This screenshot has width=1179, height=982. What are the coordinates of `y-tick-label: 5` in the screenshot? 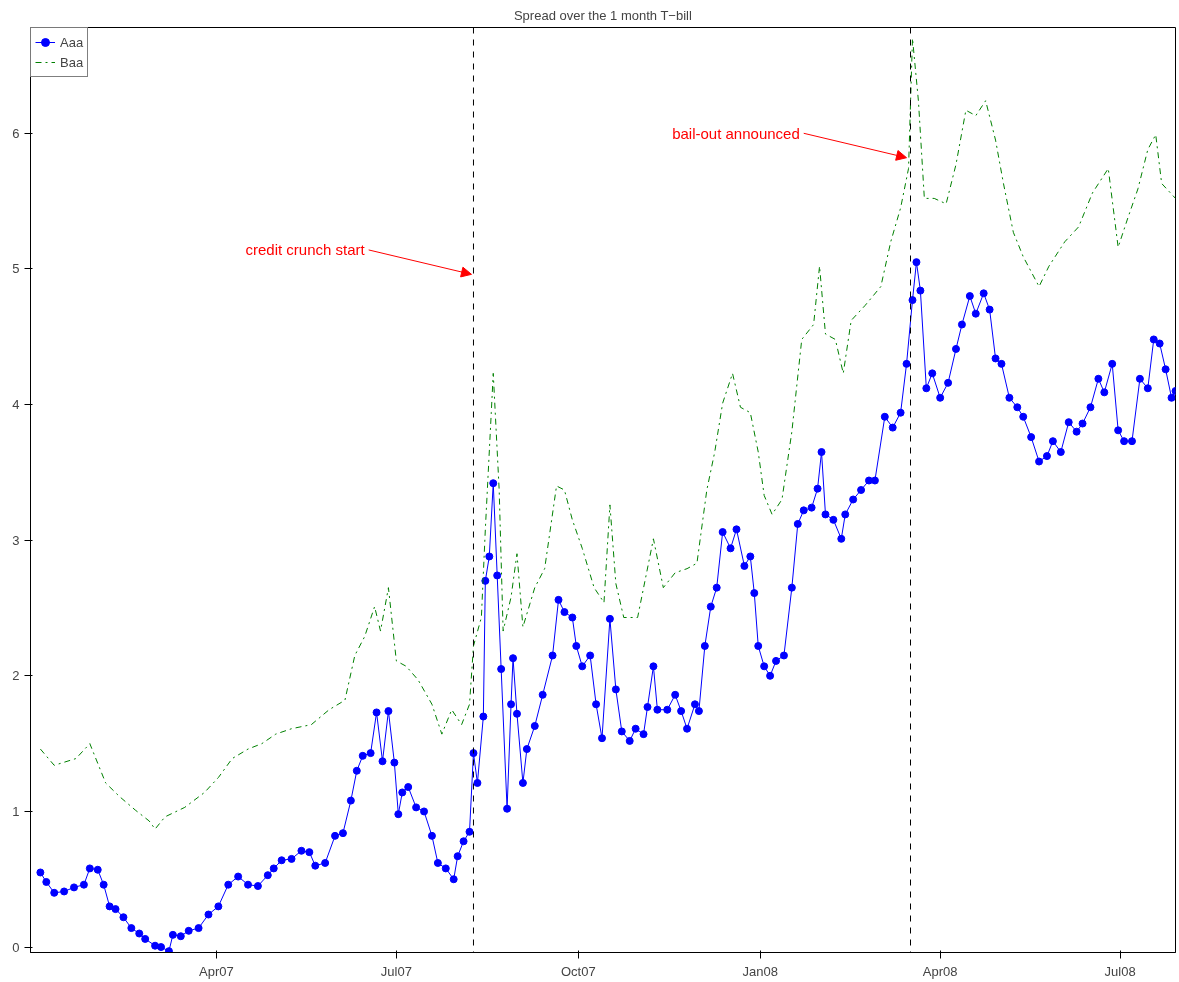 It's located at (16, 269).